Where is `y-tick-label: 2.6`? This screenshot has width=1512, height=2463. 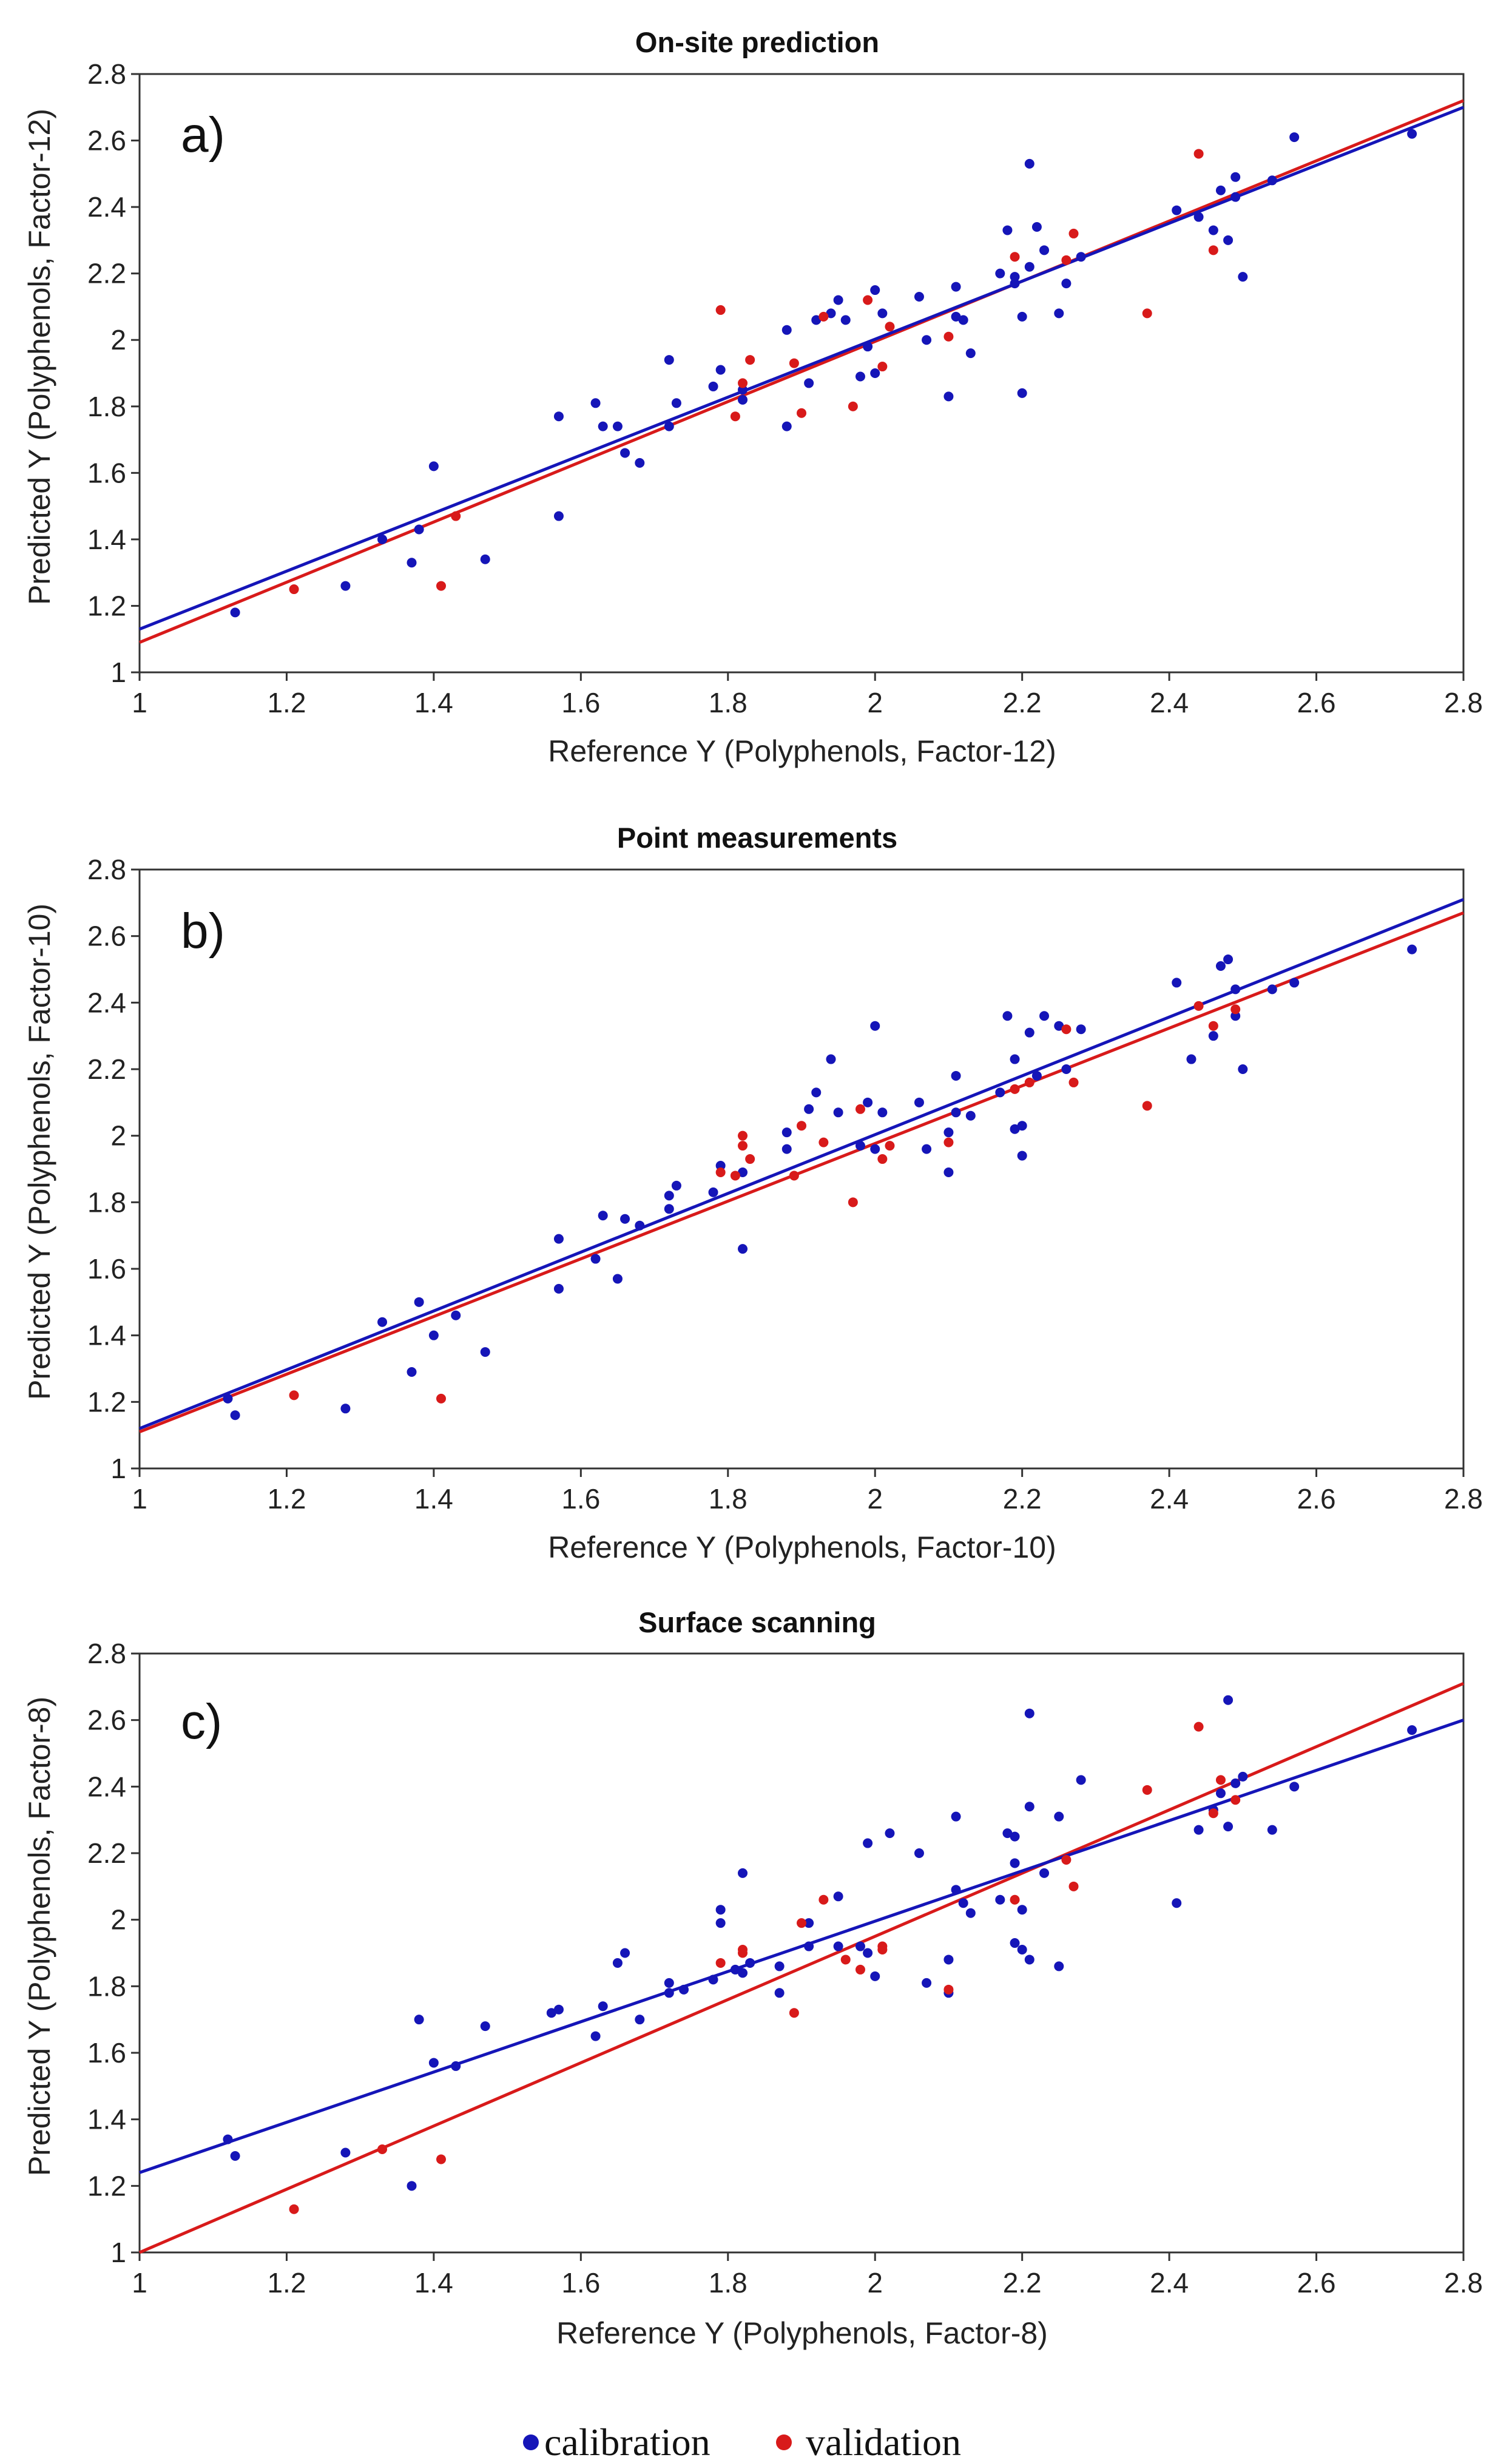
y-tick-label: 2.6 is located at coordinates (106, 936).